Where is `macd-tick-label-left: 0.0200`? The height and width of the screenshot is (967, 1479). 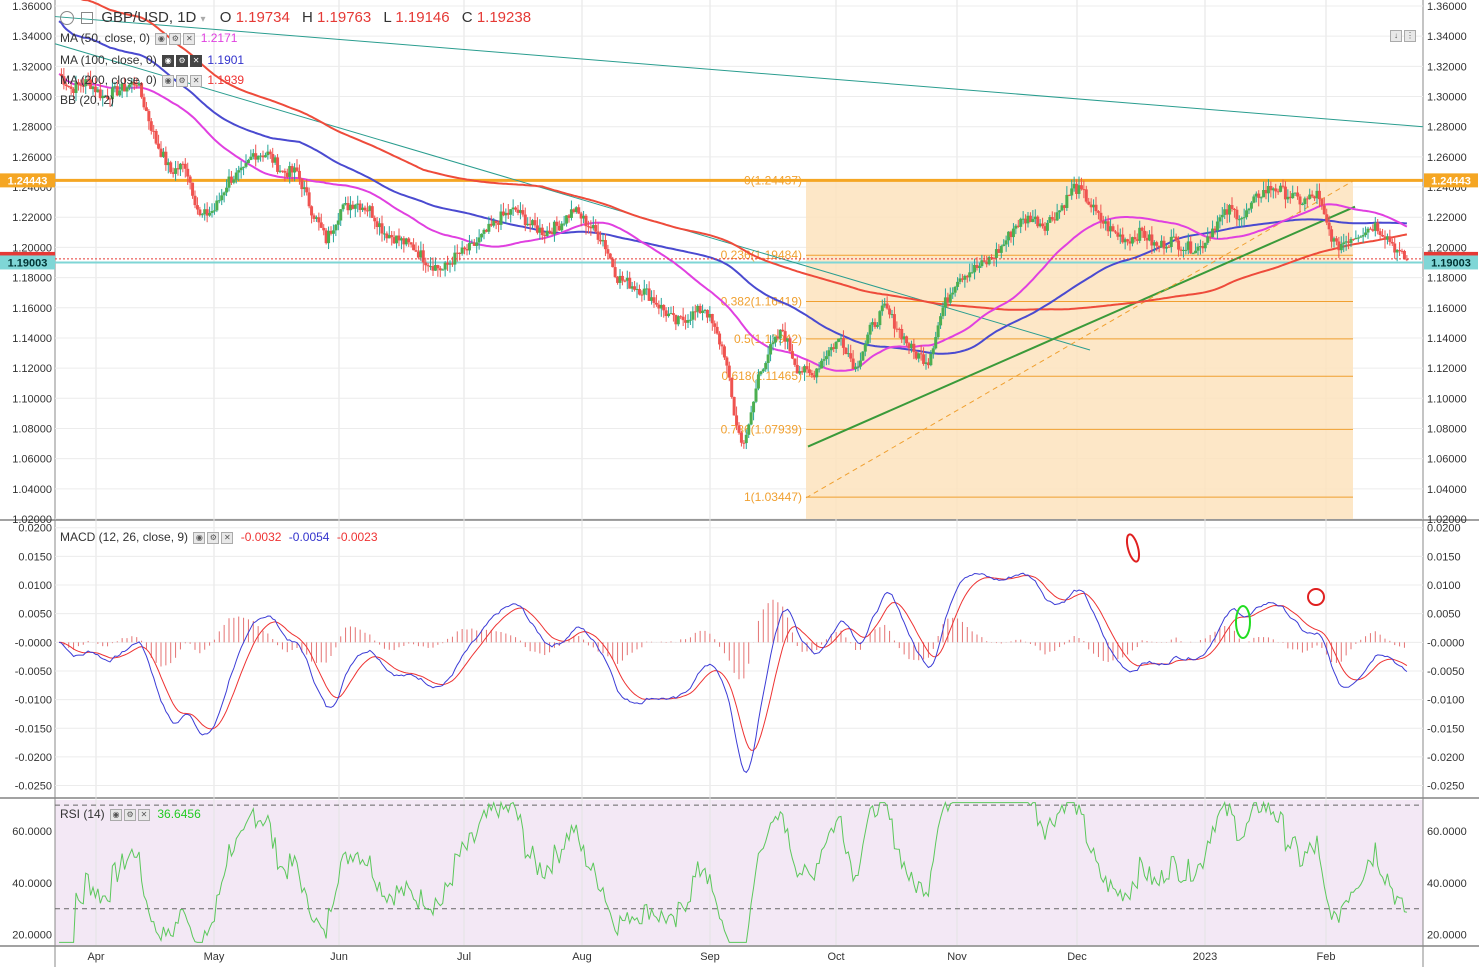 macd-tick-label-left: 0.0200 is located at coordinates (35, 529).